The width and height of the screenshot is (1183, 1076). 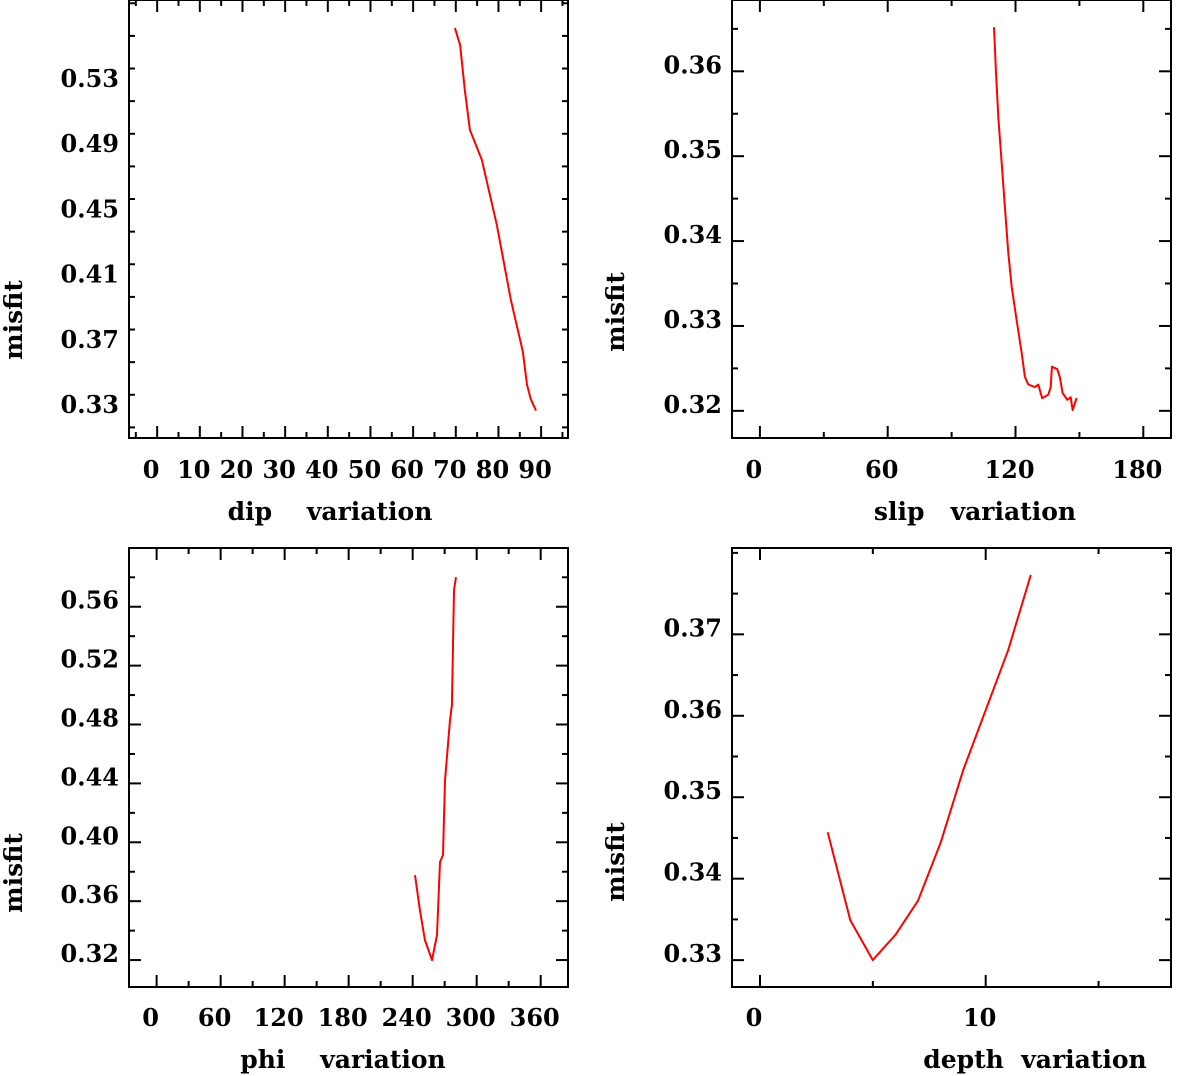 What do you see at coordinates (90, 78) in the screenshot?
I see `y-tick-label: 0.53` at bounding box center [90, 78].